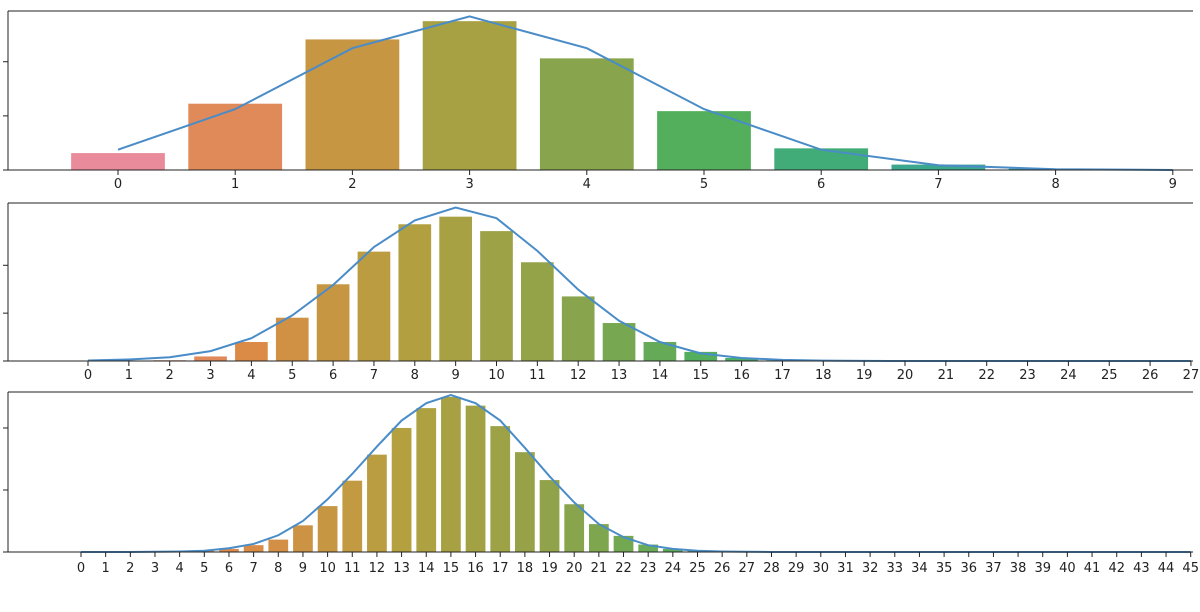 This screenshot has height=612, width=1200. I want to click on x-tick-label-39: 39, so click(1042, 568).